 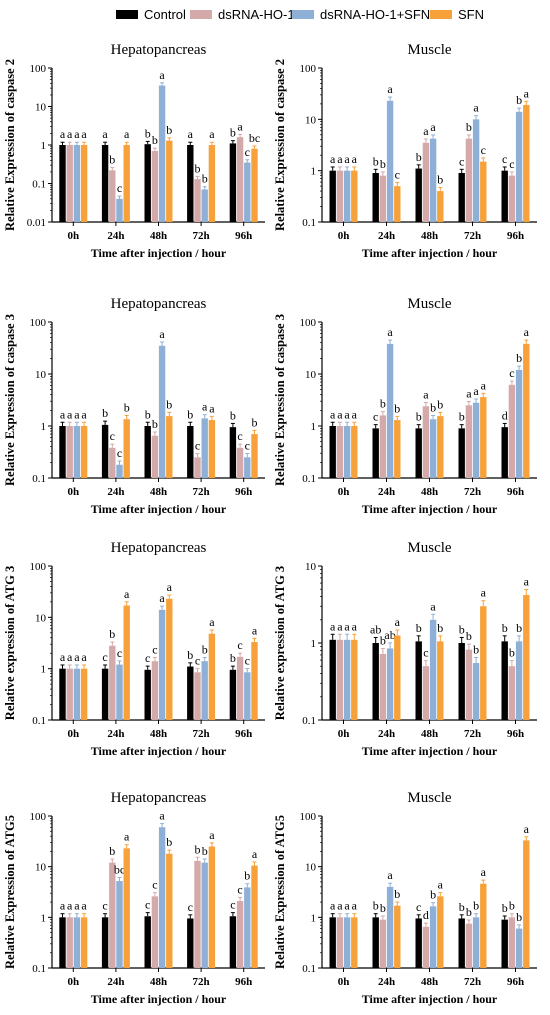 What do you see at coordinates (471, 14) in the screenshot?
I see `legend-label-sfn: SFN` at bounding box center [471, 14].